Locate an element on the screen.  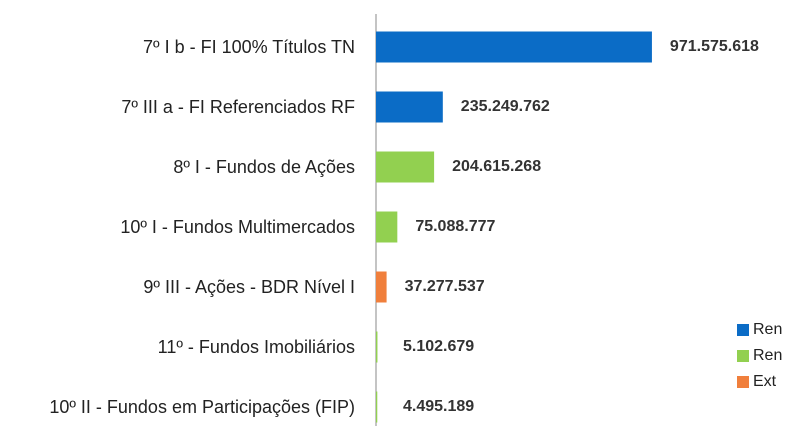
value-label: 37.277.537 is located at coordinates (445, 286).